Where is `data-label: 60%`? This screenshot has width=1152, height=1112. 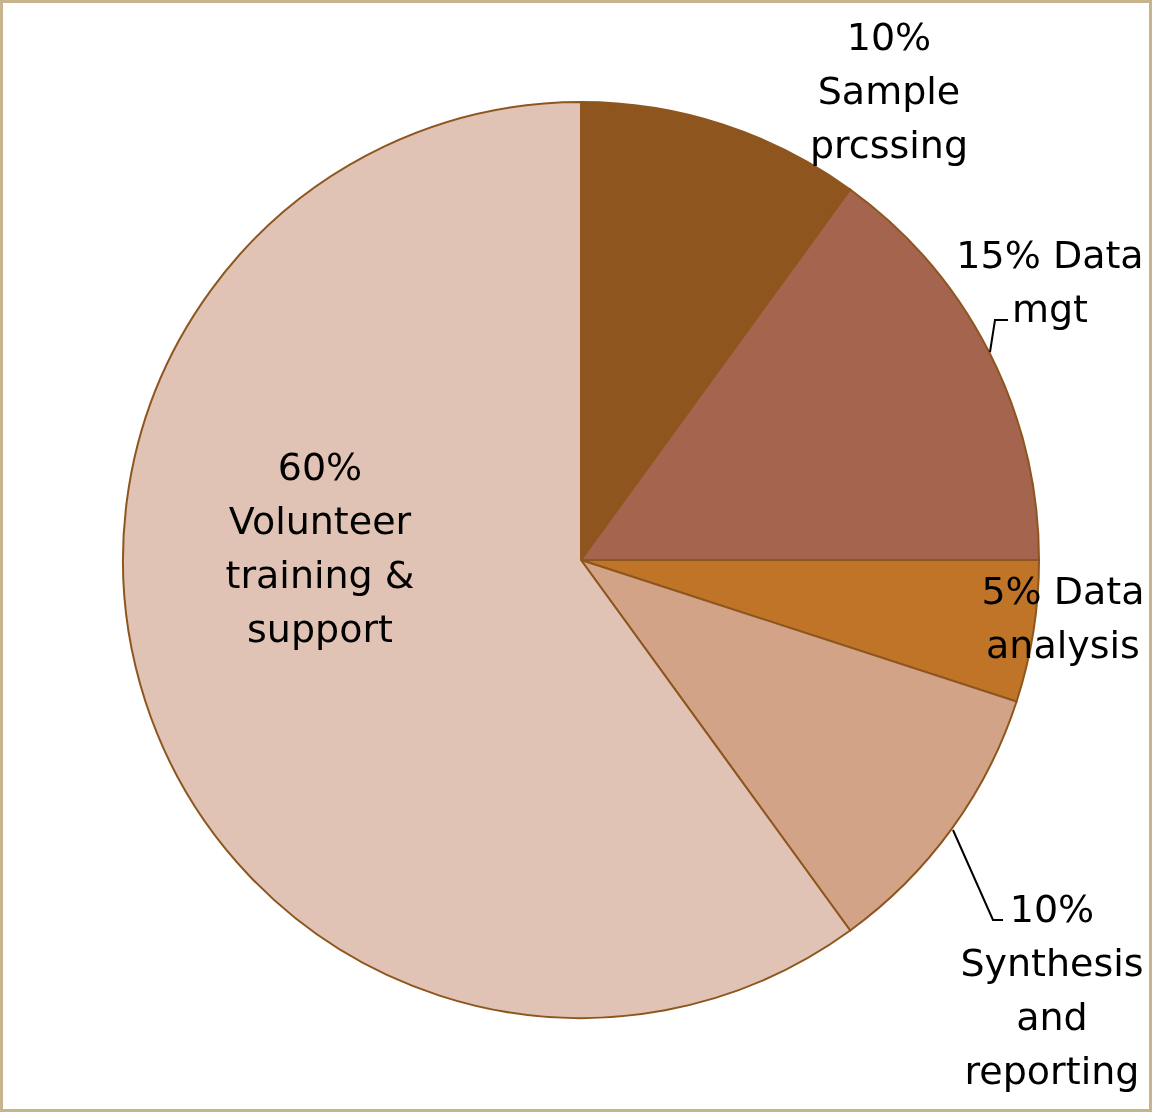 data-label: 60% is located at coordinates (320, 467).